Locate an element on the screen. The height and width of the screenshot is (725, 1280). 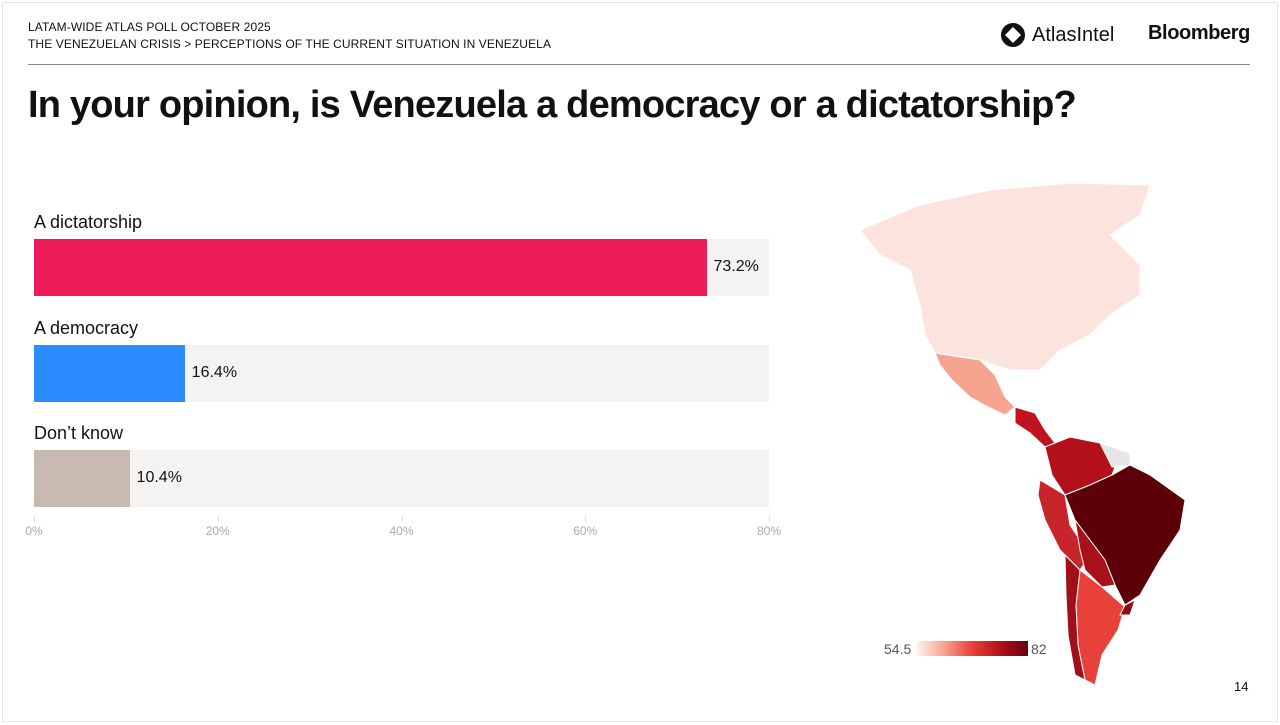
value-label: 16.4% is located at coordinates (214, 372).